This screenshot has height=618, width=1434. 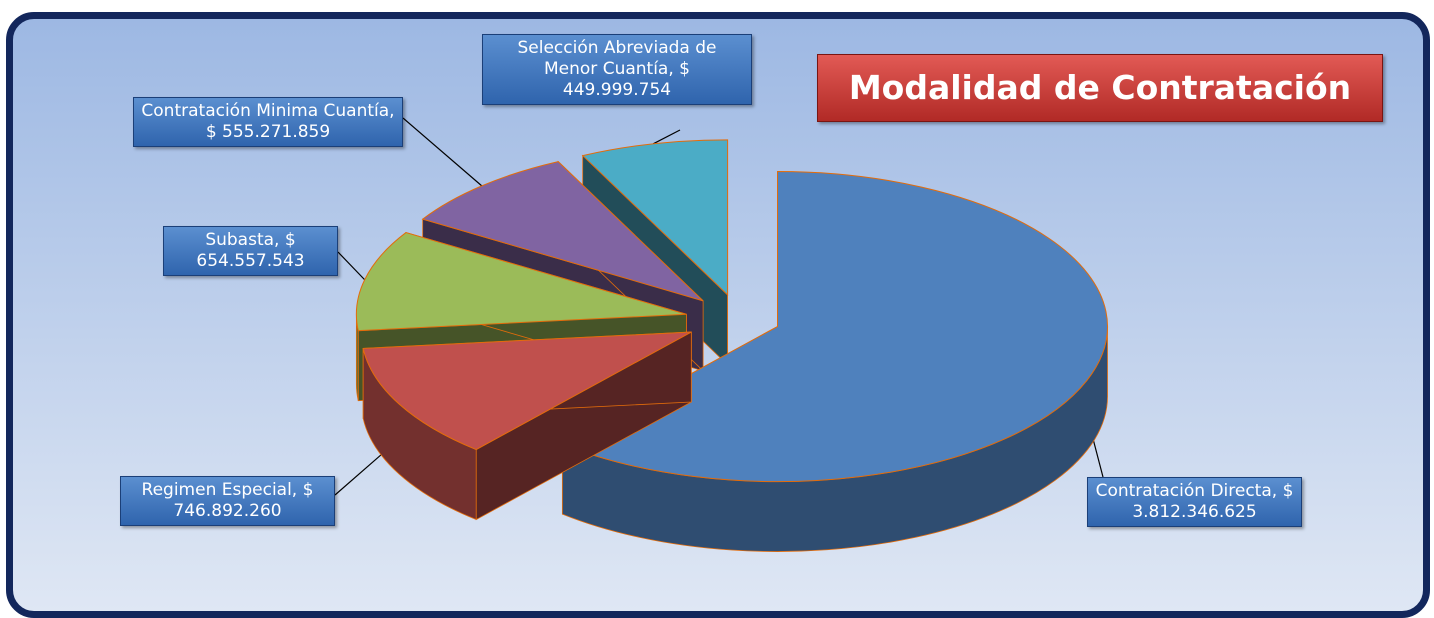 What do you see at coordinates (242, 240) in the screenshot?
I see `label-category: Subasta,` at bounding box center [242, 240].